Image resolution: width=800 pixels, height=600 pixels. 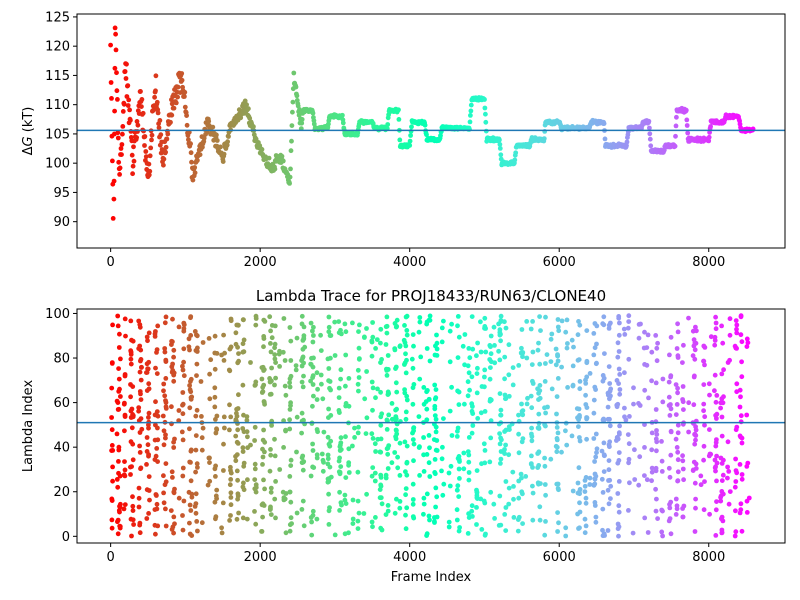 What do you see at coordinates (61, 448) in the screenshot?
I see `lambda-y-tick-label: 40` at bounding box center [61, 448].